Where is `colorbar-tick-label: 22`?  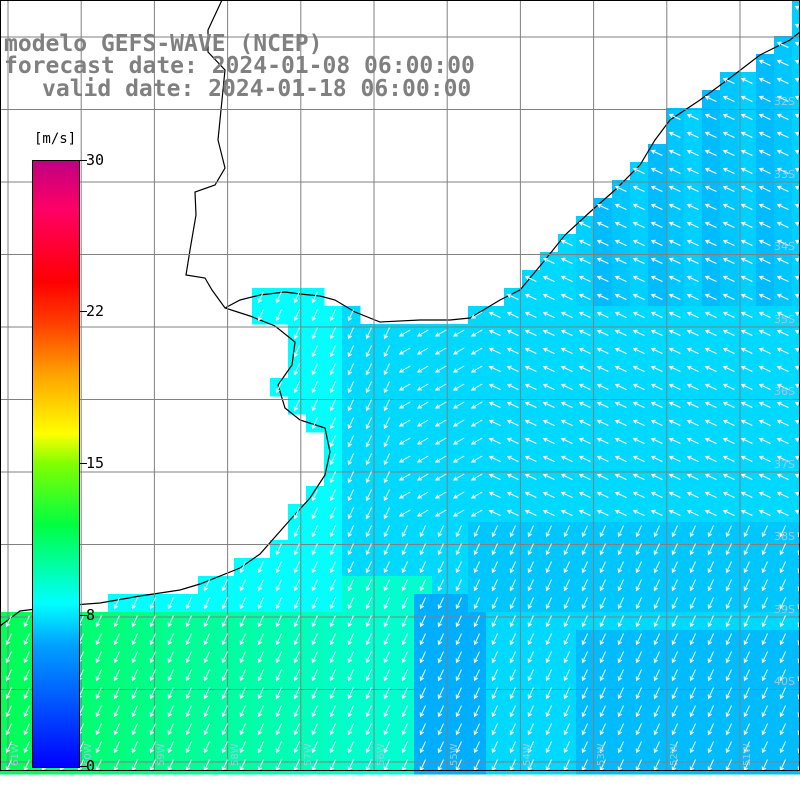
colorbar-tick-label: 22 is located at coordinates (95, 311).